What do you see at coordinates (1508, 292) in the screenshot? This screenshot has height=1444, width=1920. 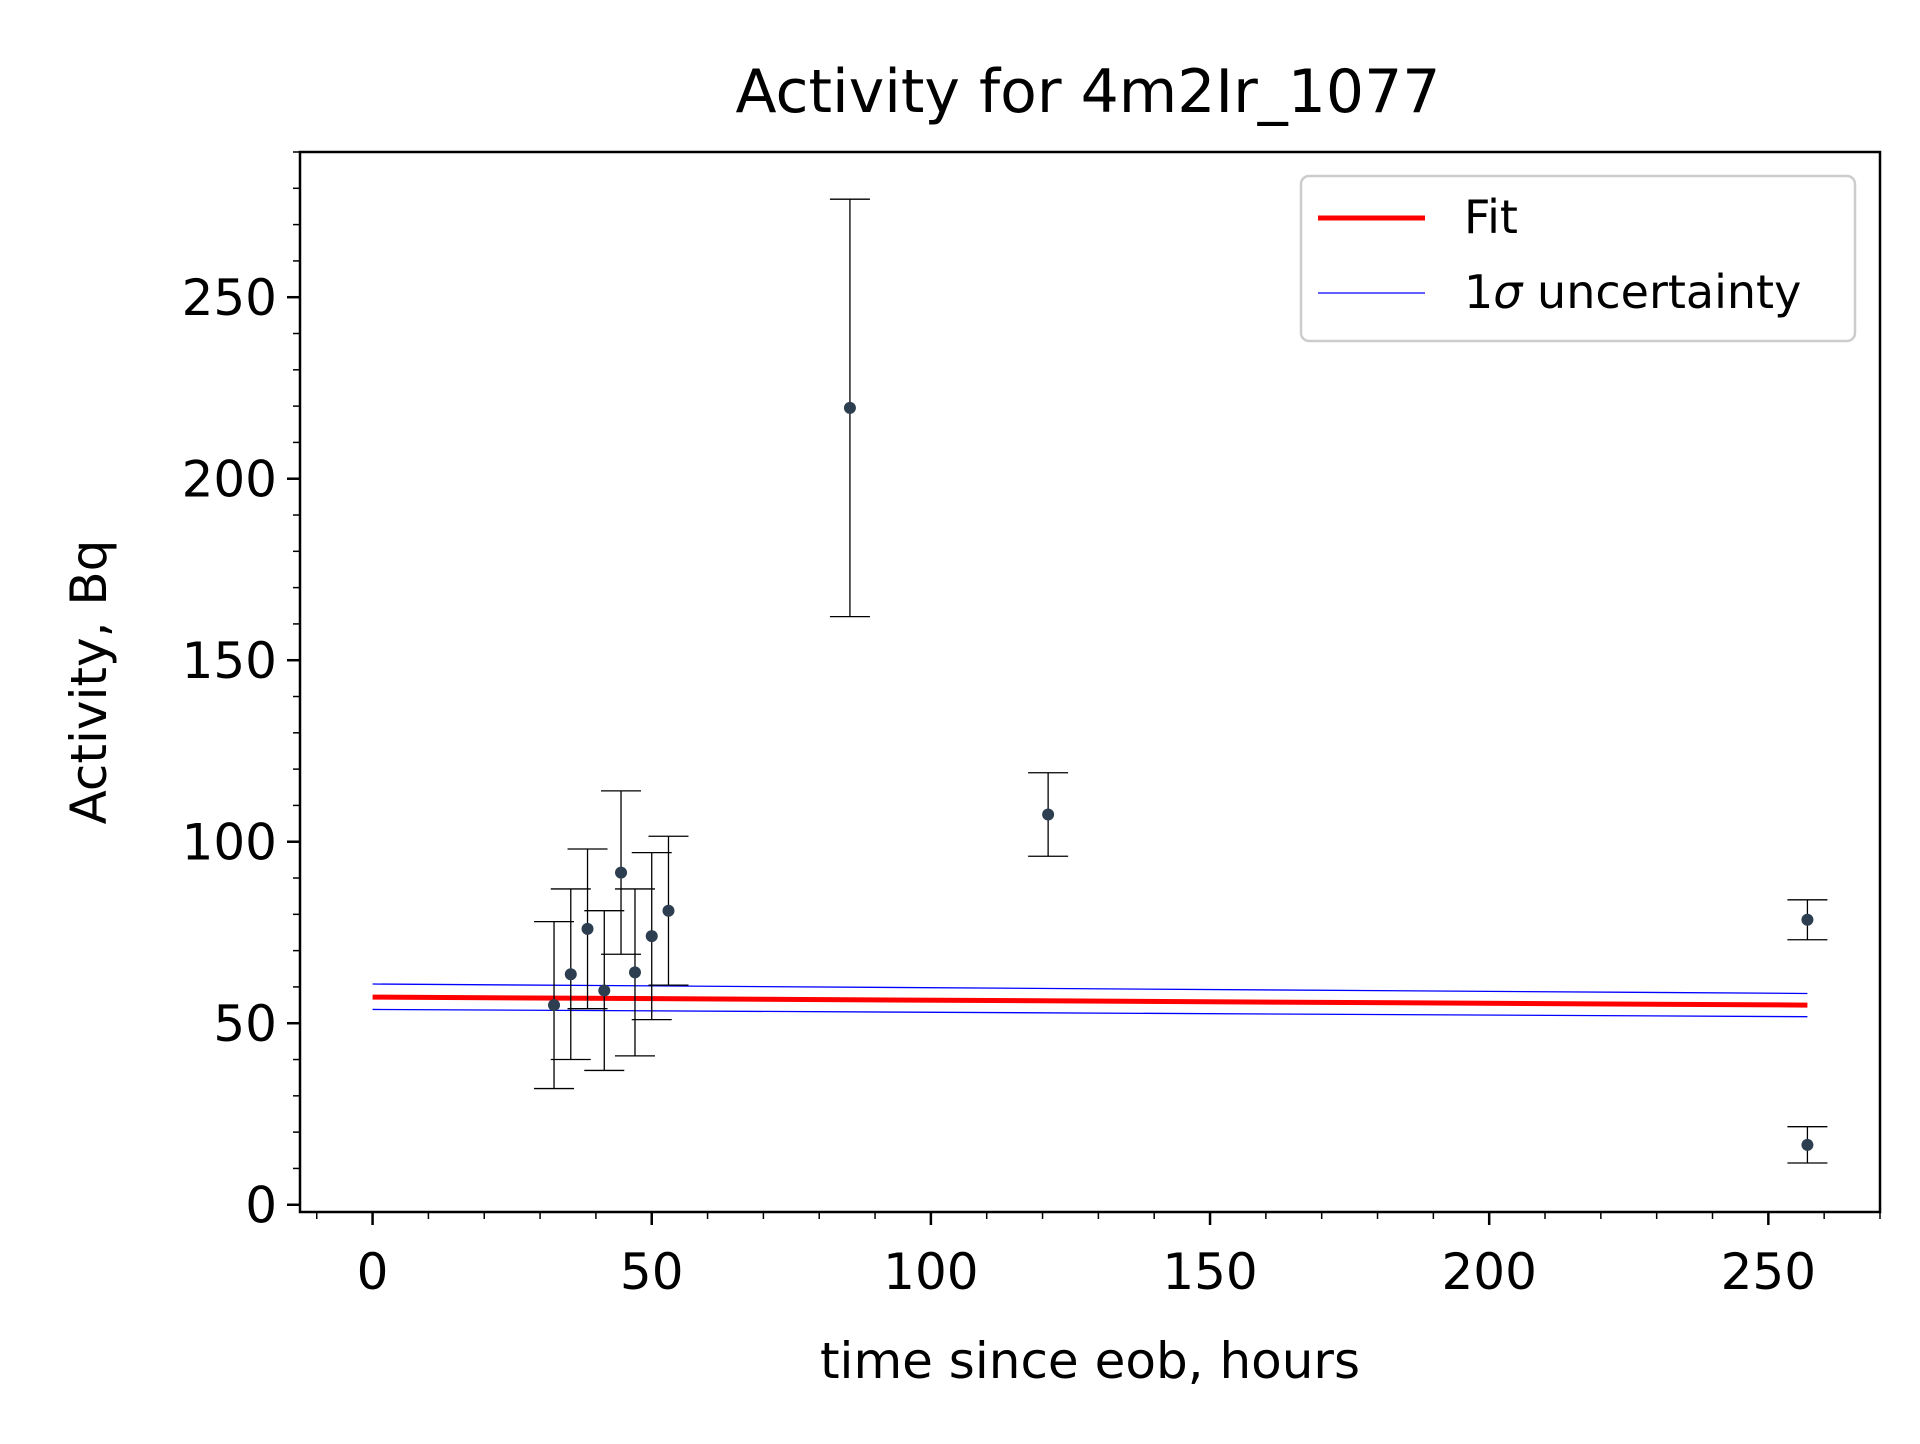 I see `legend-sigma-symbol: σ` at bounding box center [1508, 292].